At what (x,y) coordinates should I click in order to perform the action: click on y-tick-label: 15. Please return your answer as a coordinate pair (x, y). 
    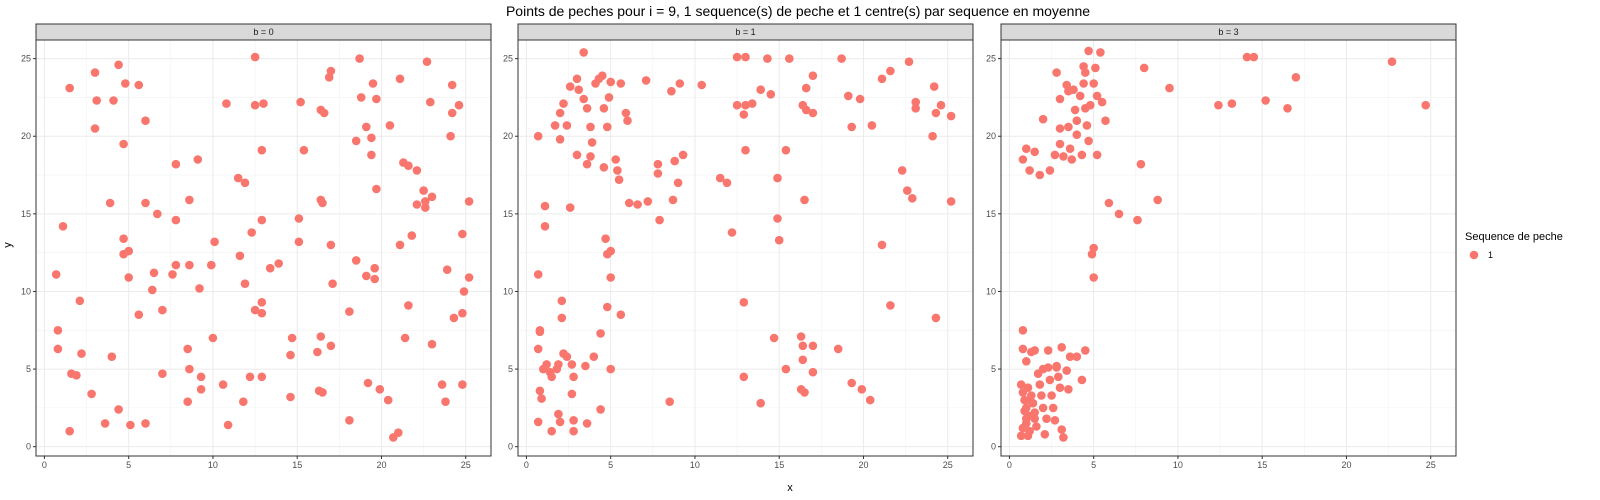
    Looking at the image, I should click on (508, 214).